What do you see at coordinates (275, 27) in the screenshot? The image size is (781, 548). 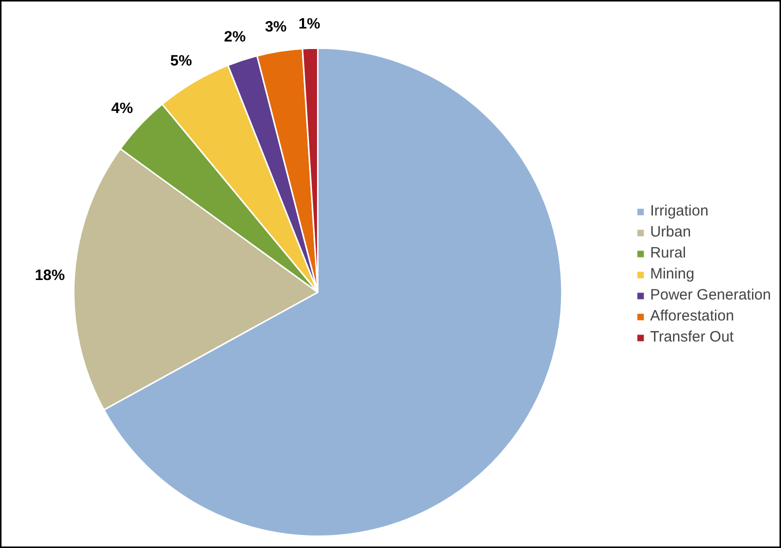 I see `data-label: 3%` at bounding box center [275, 27].